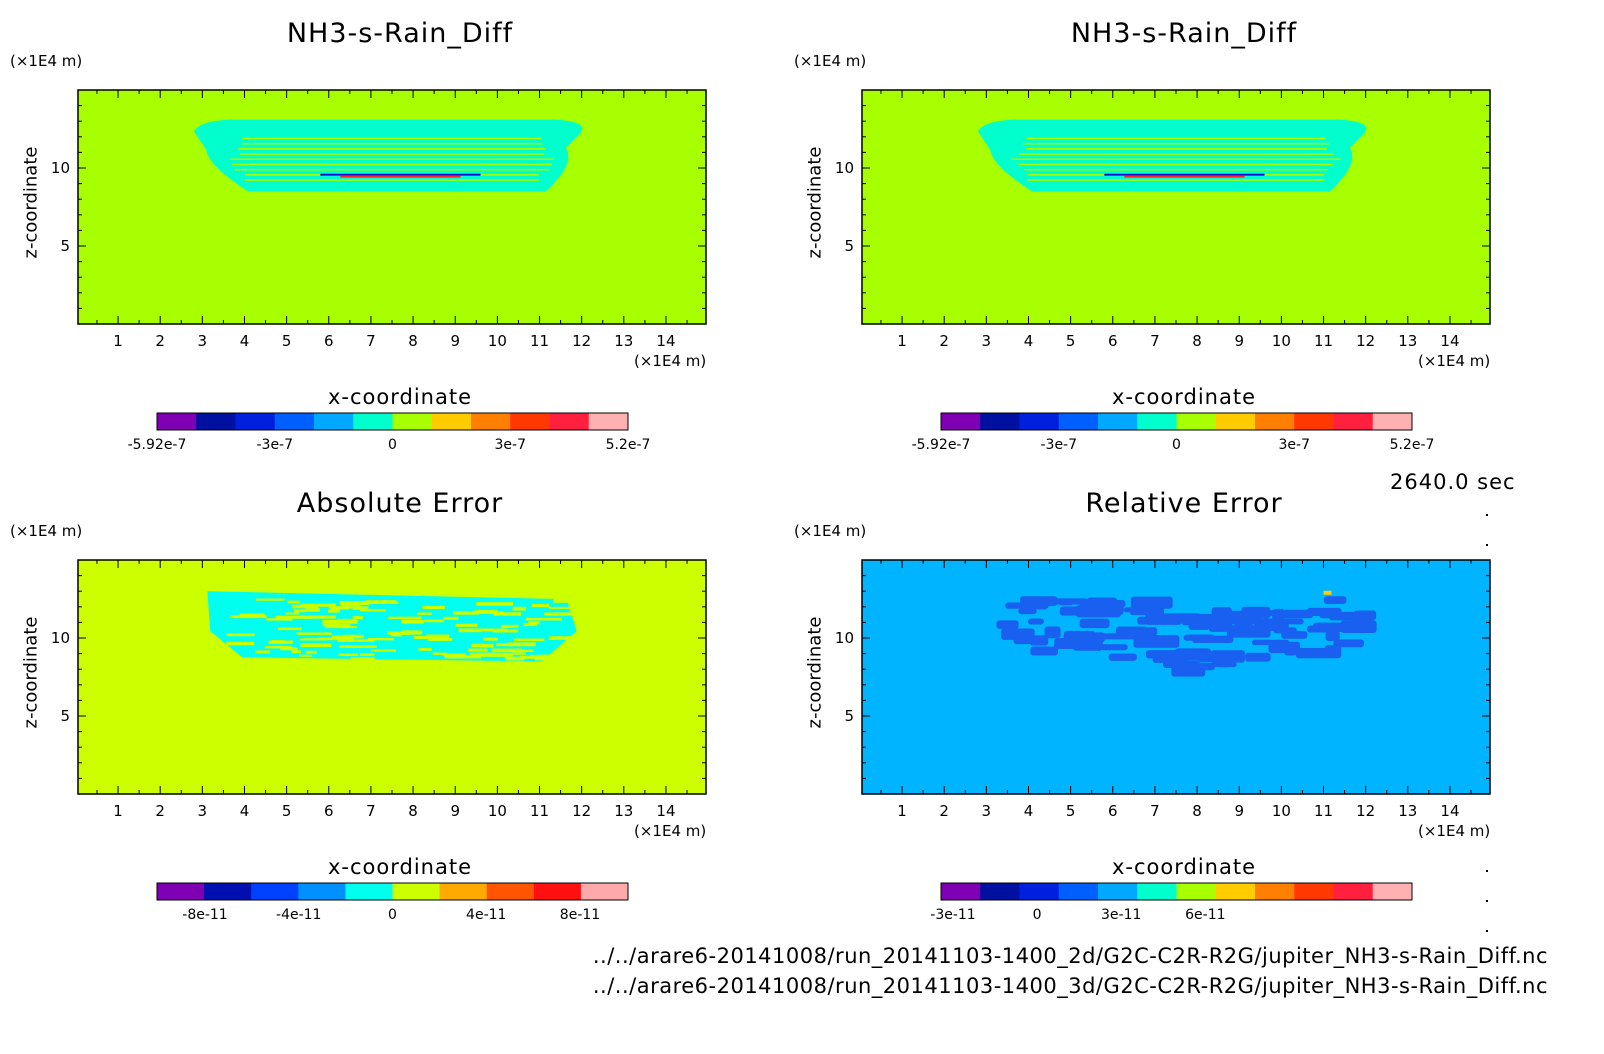 The height and width of the screenshot is (1054, 1604). What do you see at coordinates (455, 341) in the screenshot?
I see `x-tick-label: 9` at bounding box center [455, 341].